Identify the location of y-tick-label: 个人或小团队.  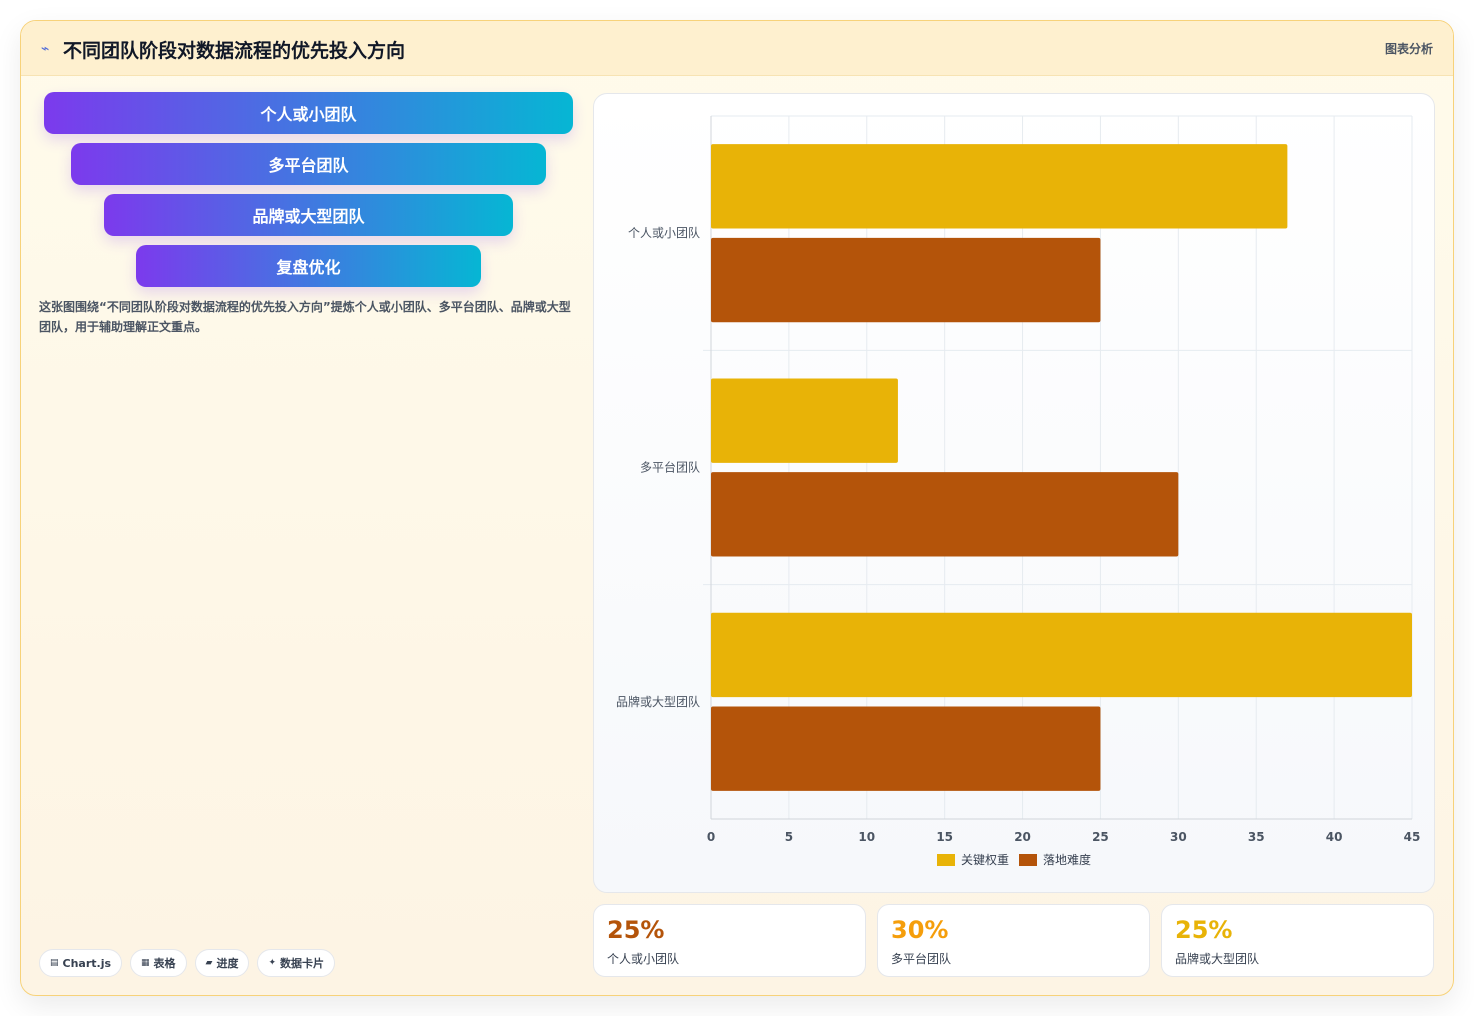
(664, 232).